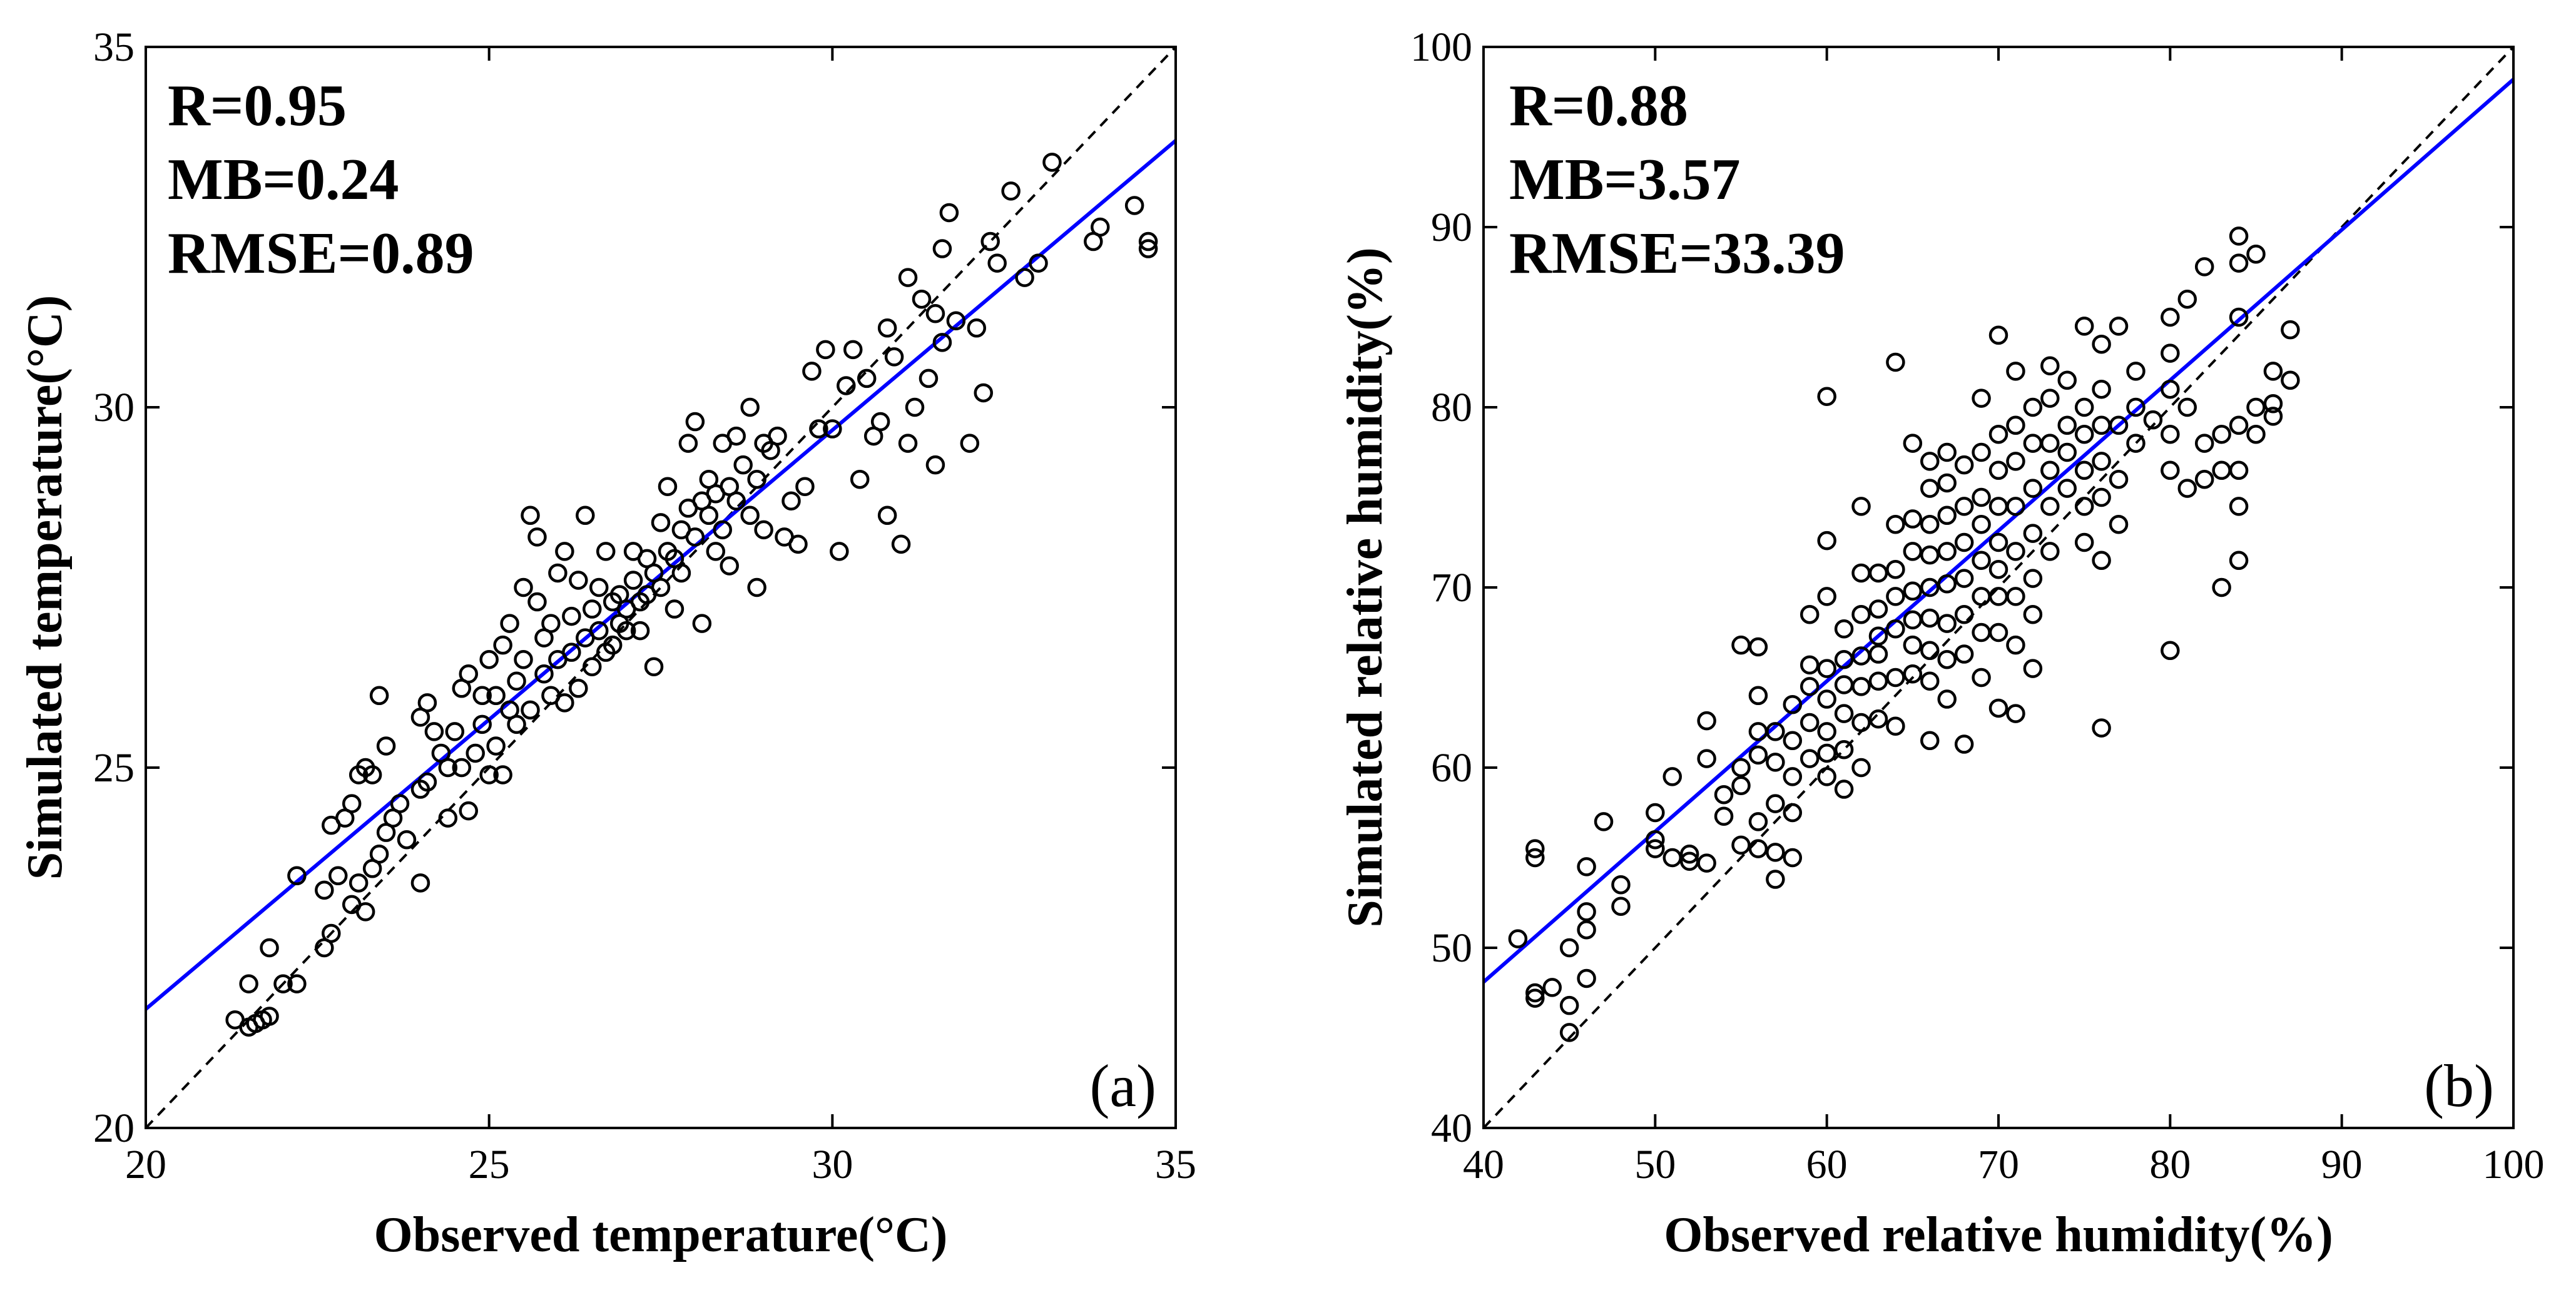 The width and height of the screenshot is (2576, 1290). I want to click on stat-r-b: R=0.88, so click(1598, 105).